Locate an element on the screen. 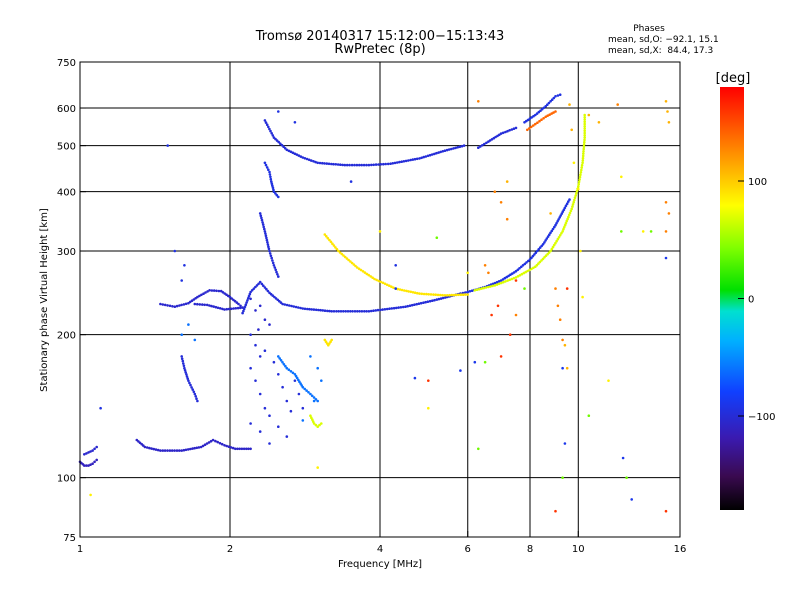  colorbar-tick-label: −100 is located at coordinates (761, 417).